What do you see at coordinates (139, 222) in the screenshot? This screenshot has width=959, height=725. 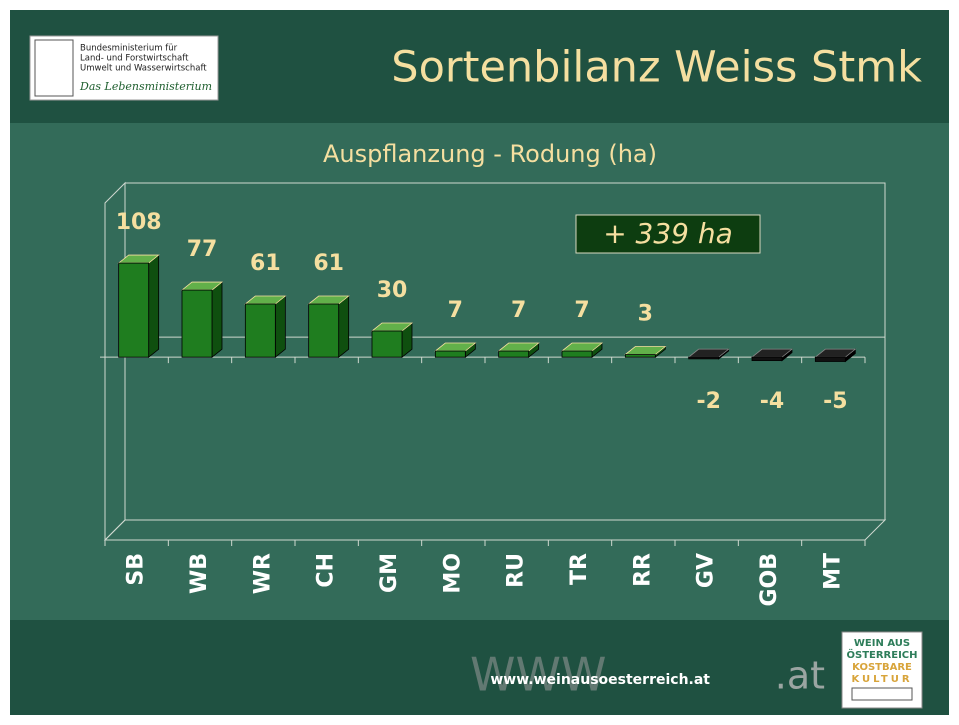 I see `value-label: 108` at bounding box center [139, 222].